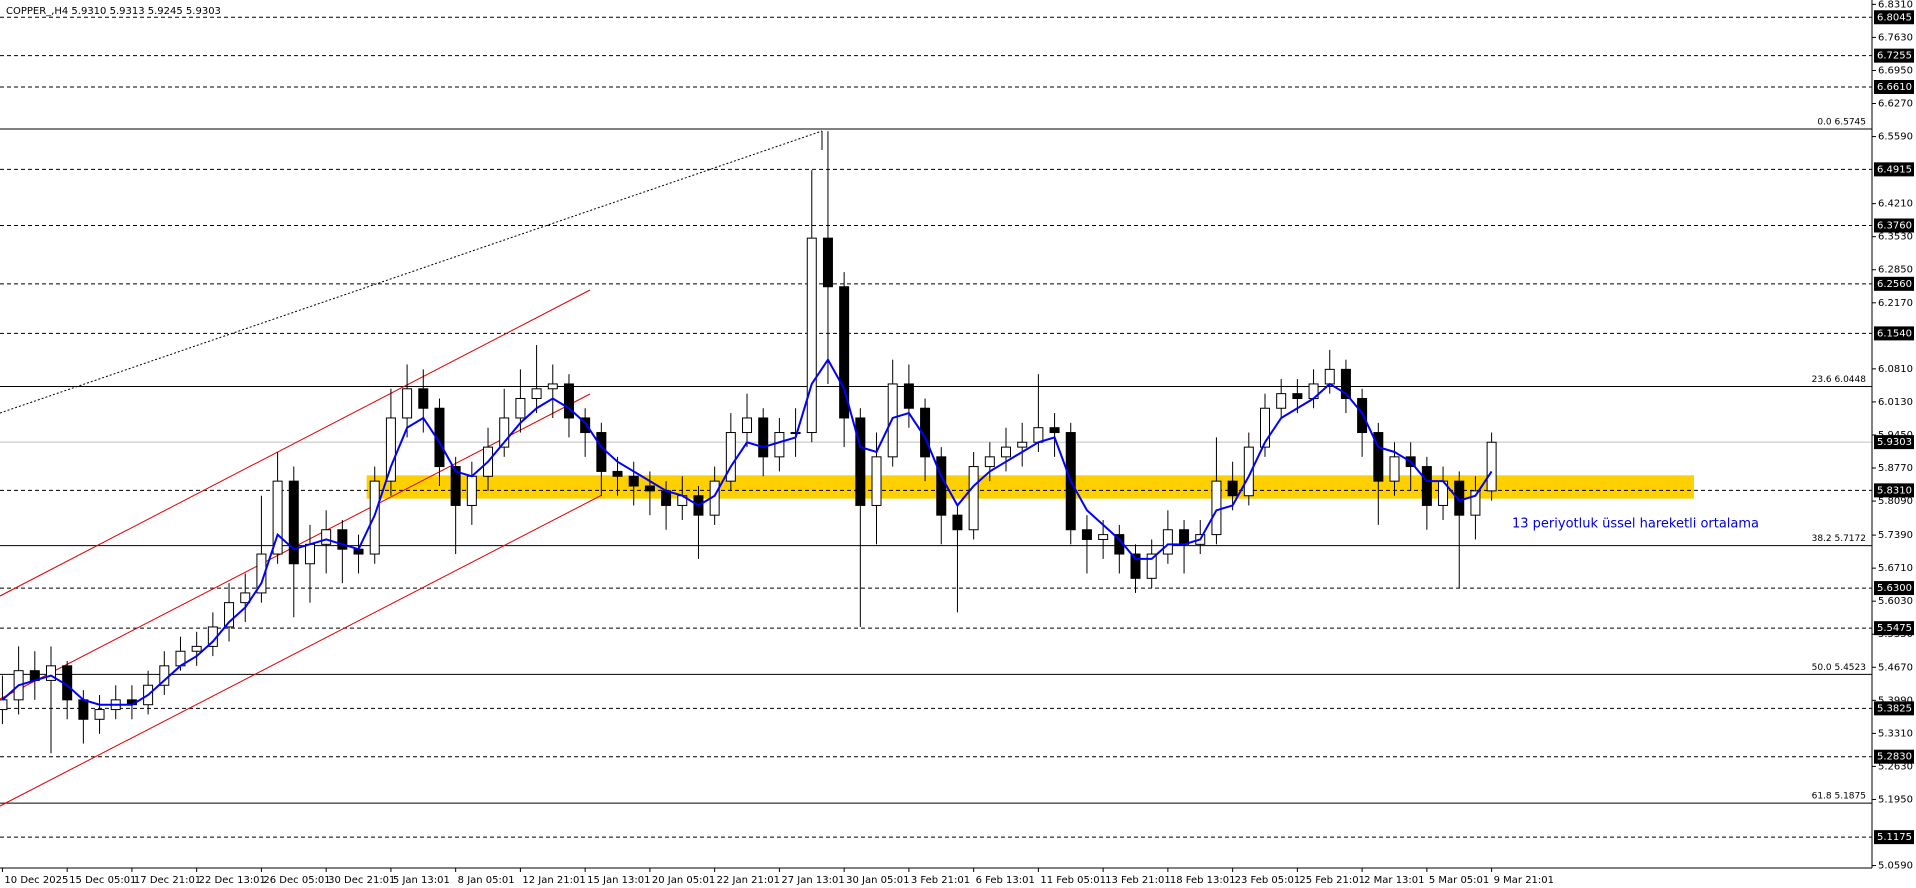 The image size is (1916, 888). I want to click on x-tick-label: 3 Feb 21:01, so click(940, 880).